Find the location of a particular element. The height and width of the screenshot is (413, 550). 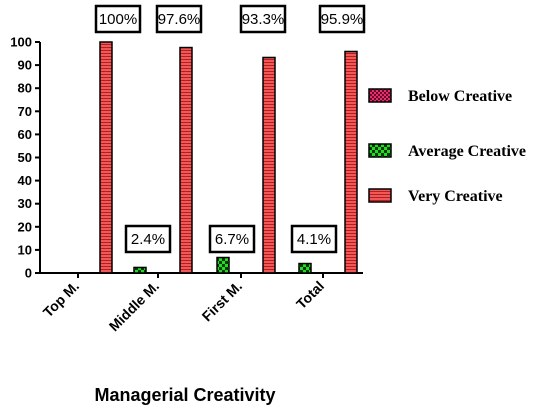

y-tick-label: 20 is located at coordinates (25, 226).